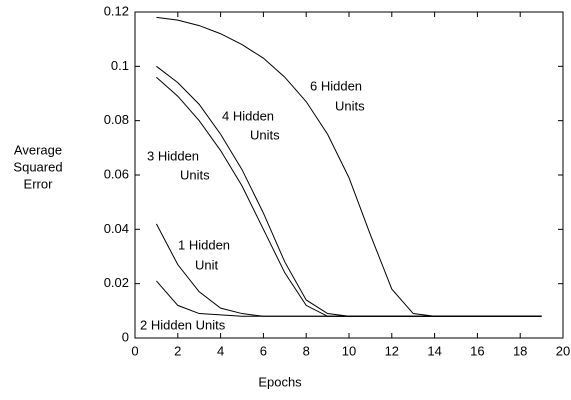 The width and height of the screenshot is (571, 400). What do you see at coordinates (434, 350) in the screenshot?
I see `x-tick-label: 14` at bounding box center [434, 350].